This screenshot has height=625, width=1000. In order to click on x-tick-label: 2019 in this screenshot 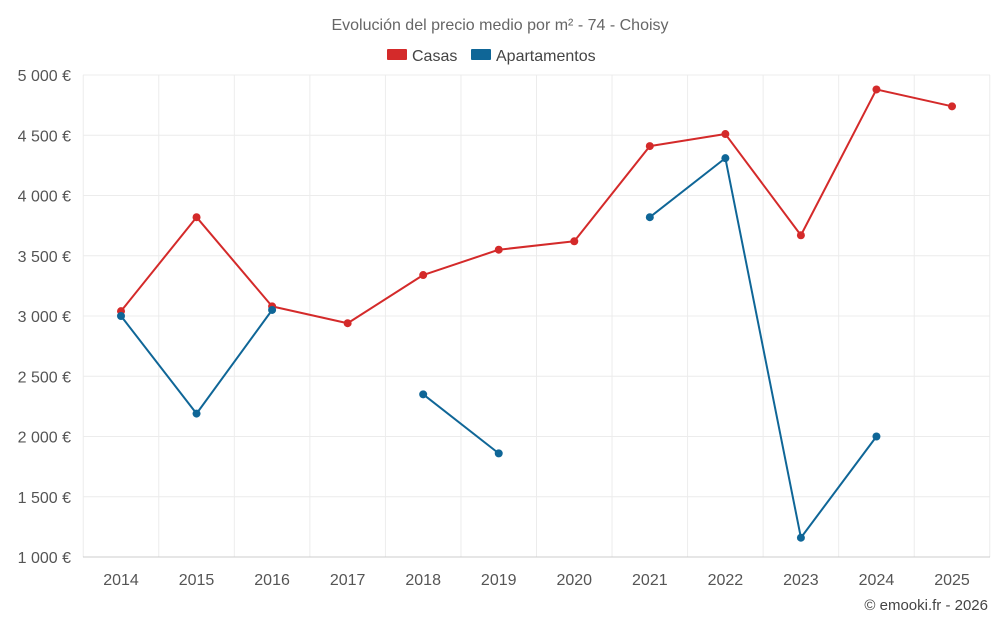, I will do `click(499, 580)`.